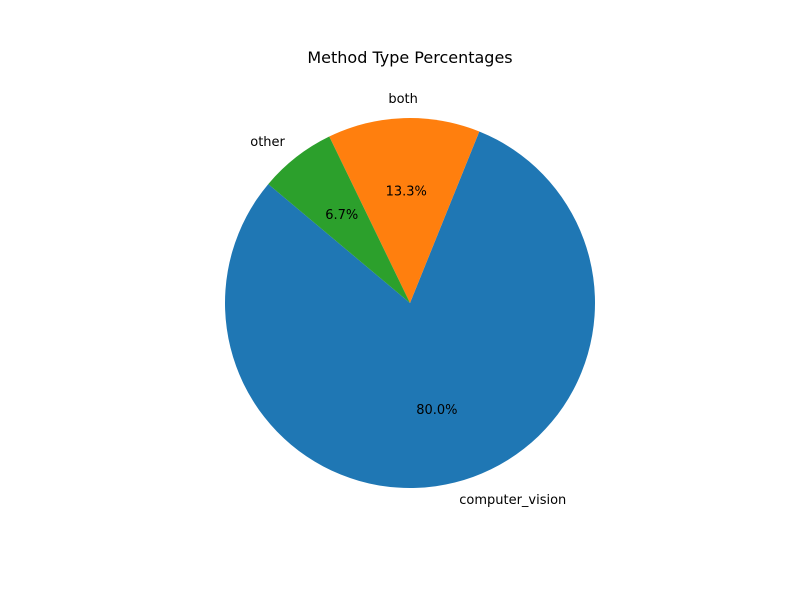  What do you see at coordinates (409, 57) in the screenshot?
I see `chart-title: Method Type Percentages` at bounding box center [409, 57].